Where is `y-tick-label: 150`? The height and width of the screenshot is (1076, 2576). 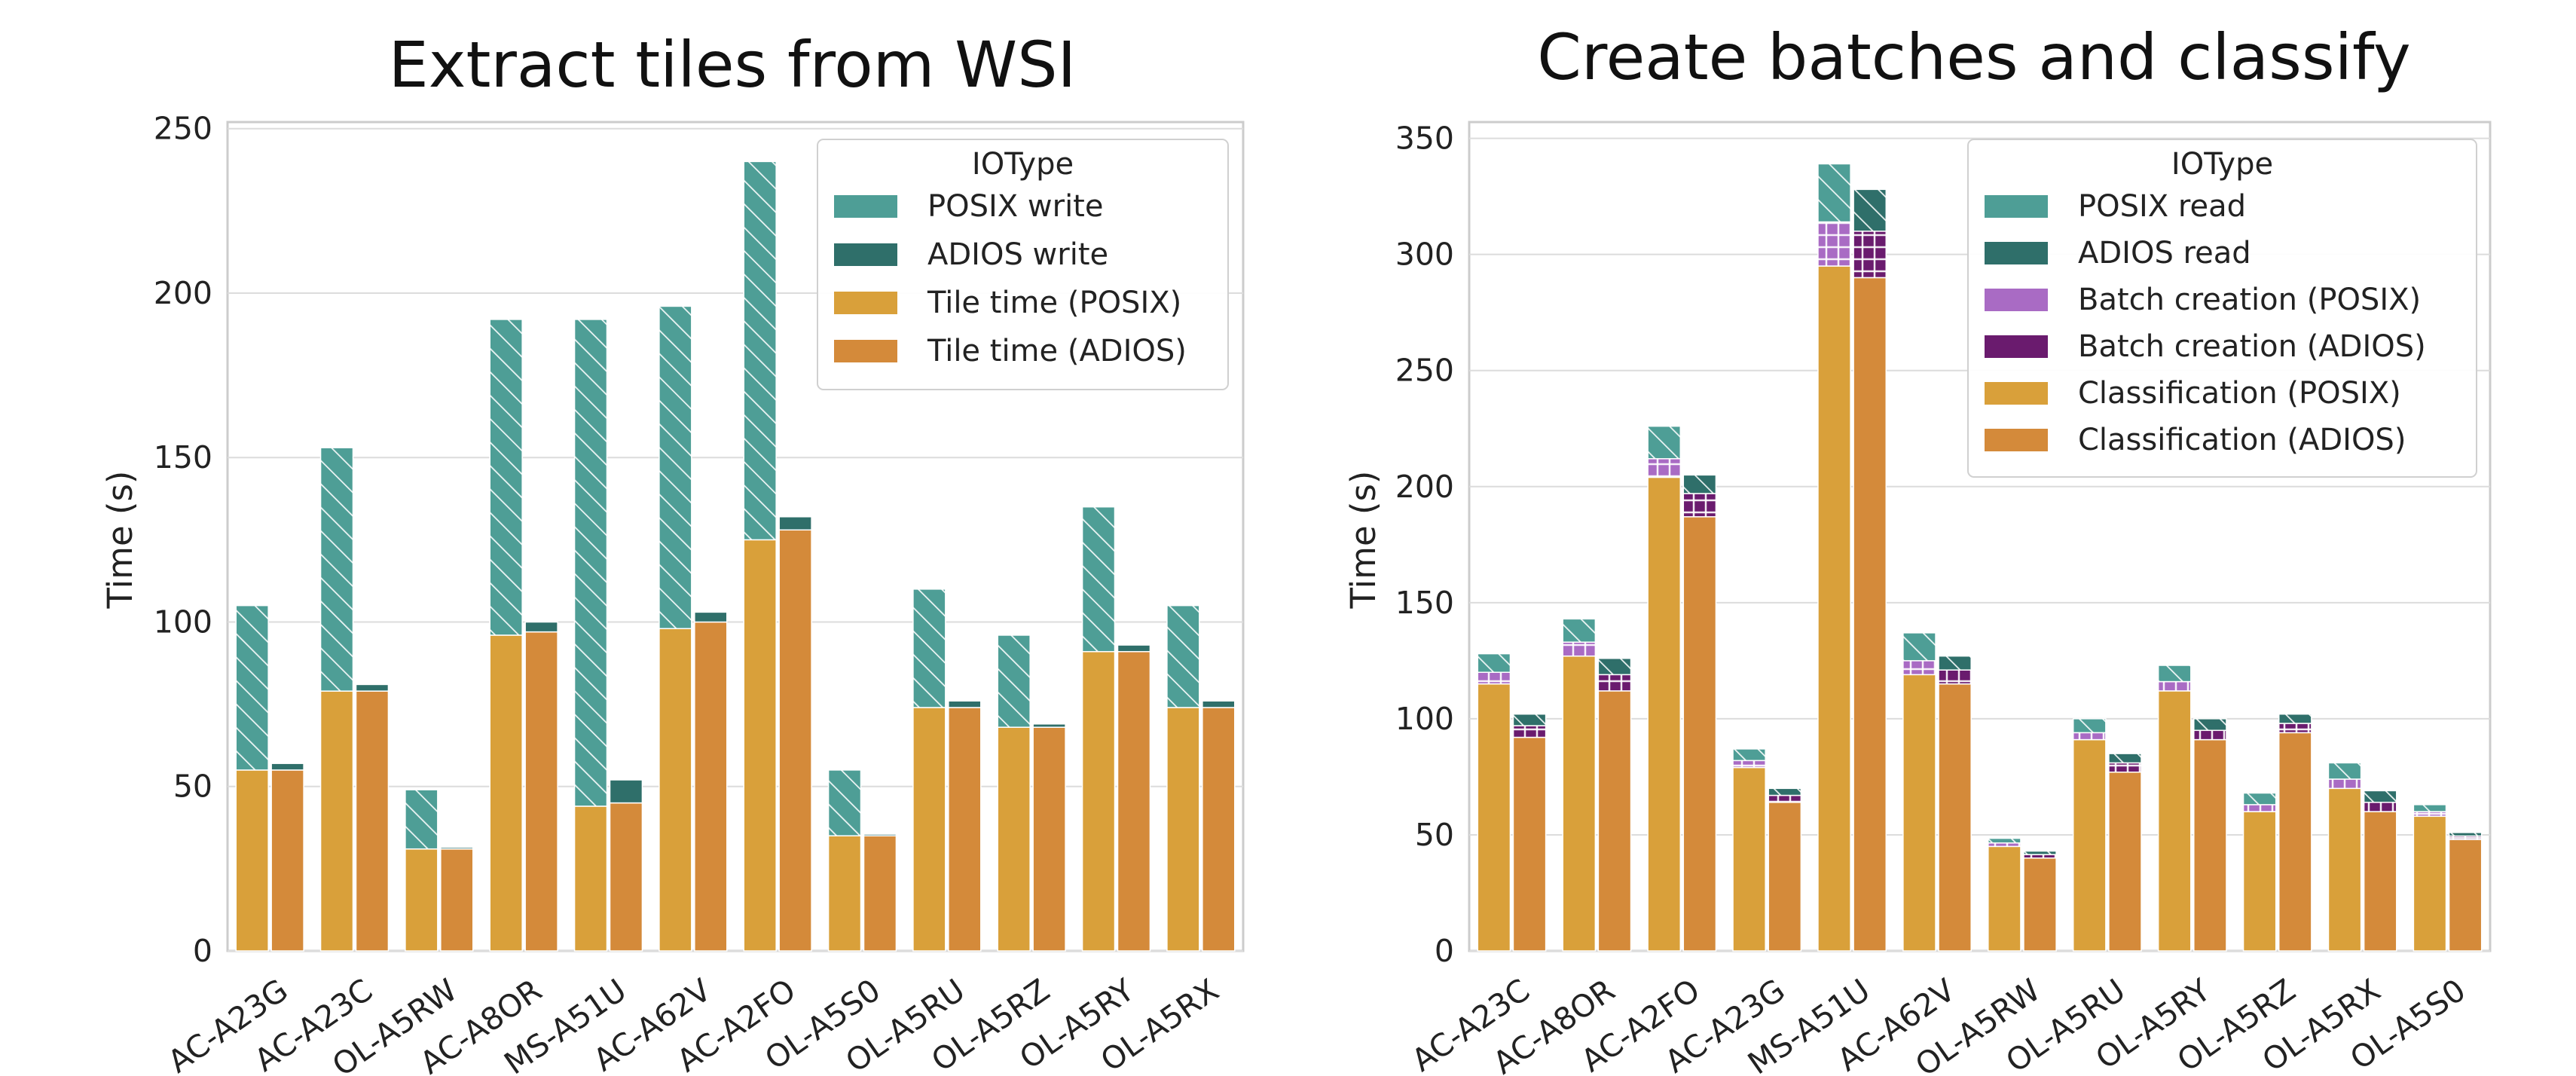 y-tick-label: 150 is located at coordinates (1424, 603).